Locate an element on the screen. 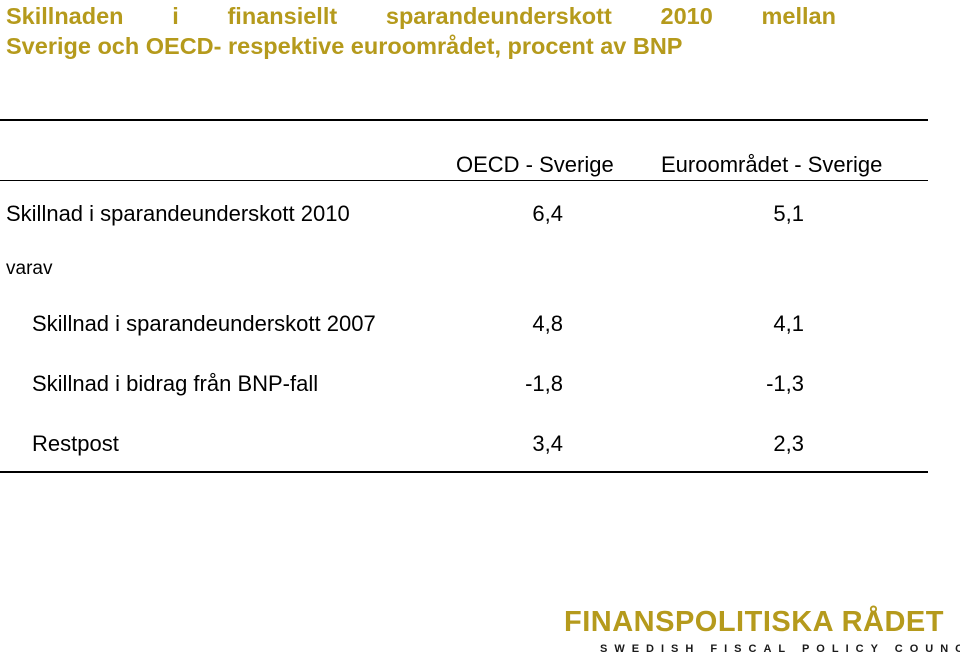  title-word: i is located at coordinates (175, 16).